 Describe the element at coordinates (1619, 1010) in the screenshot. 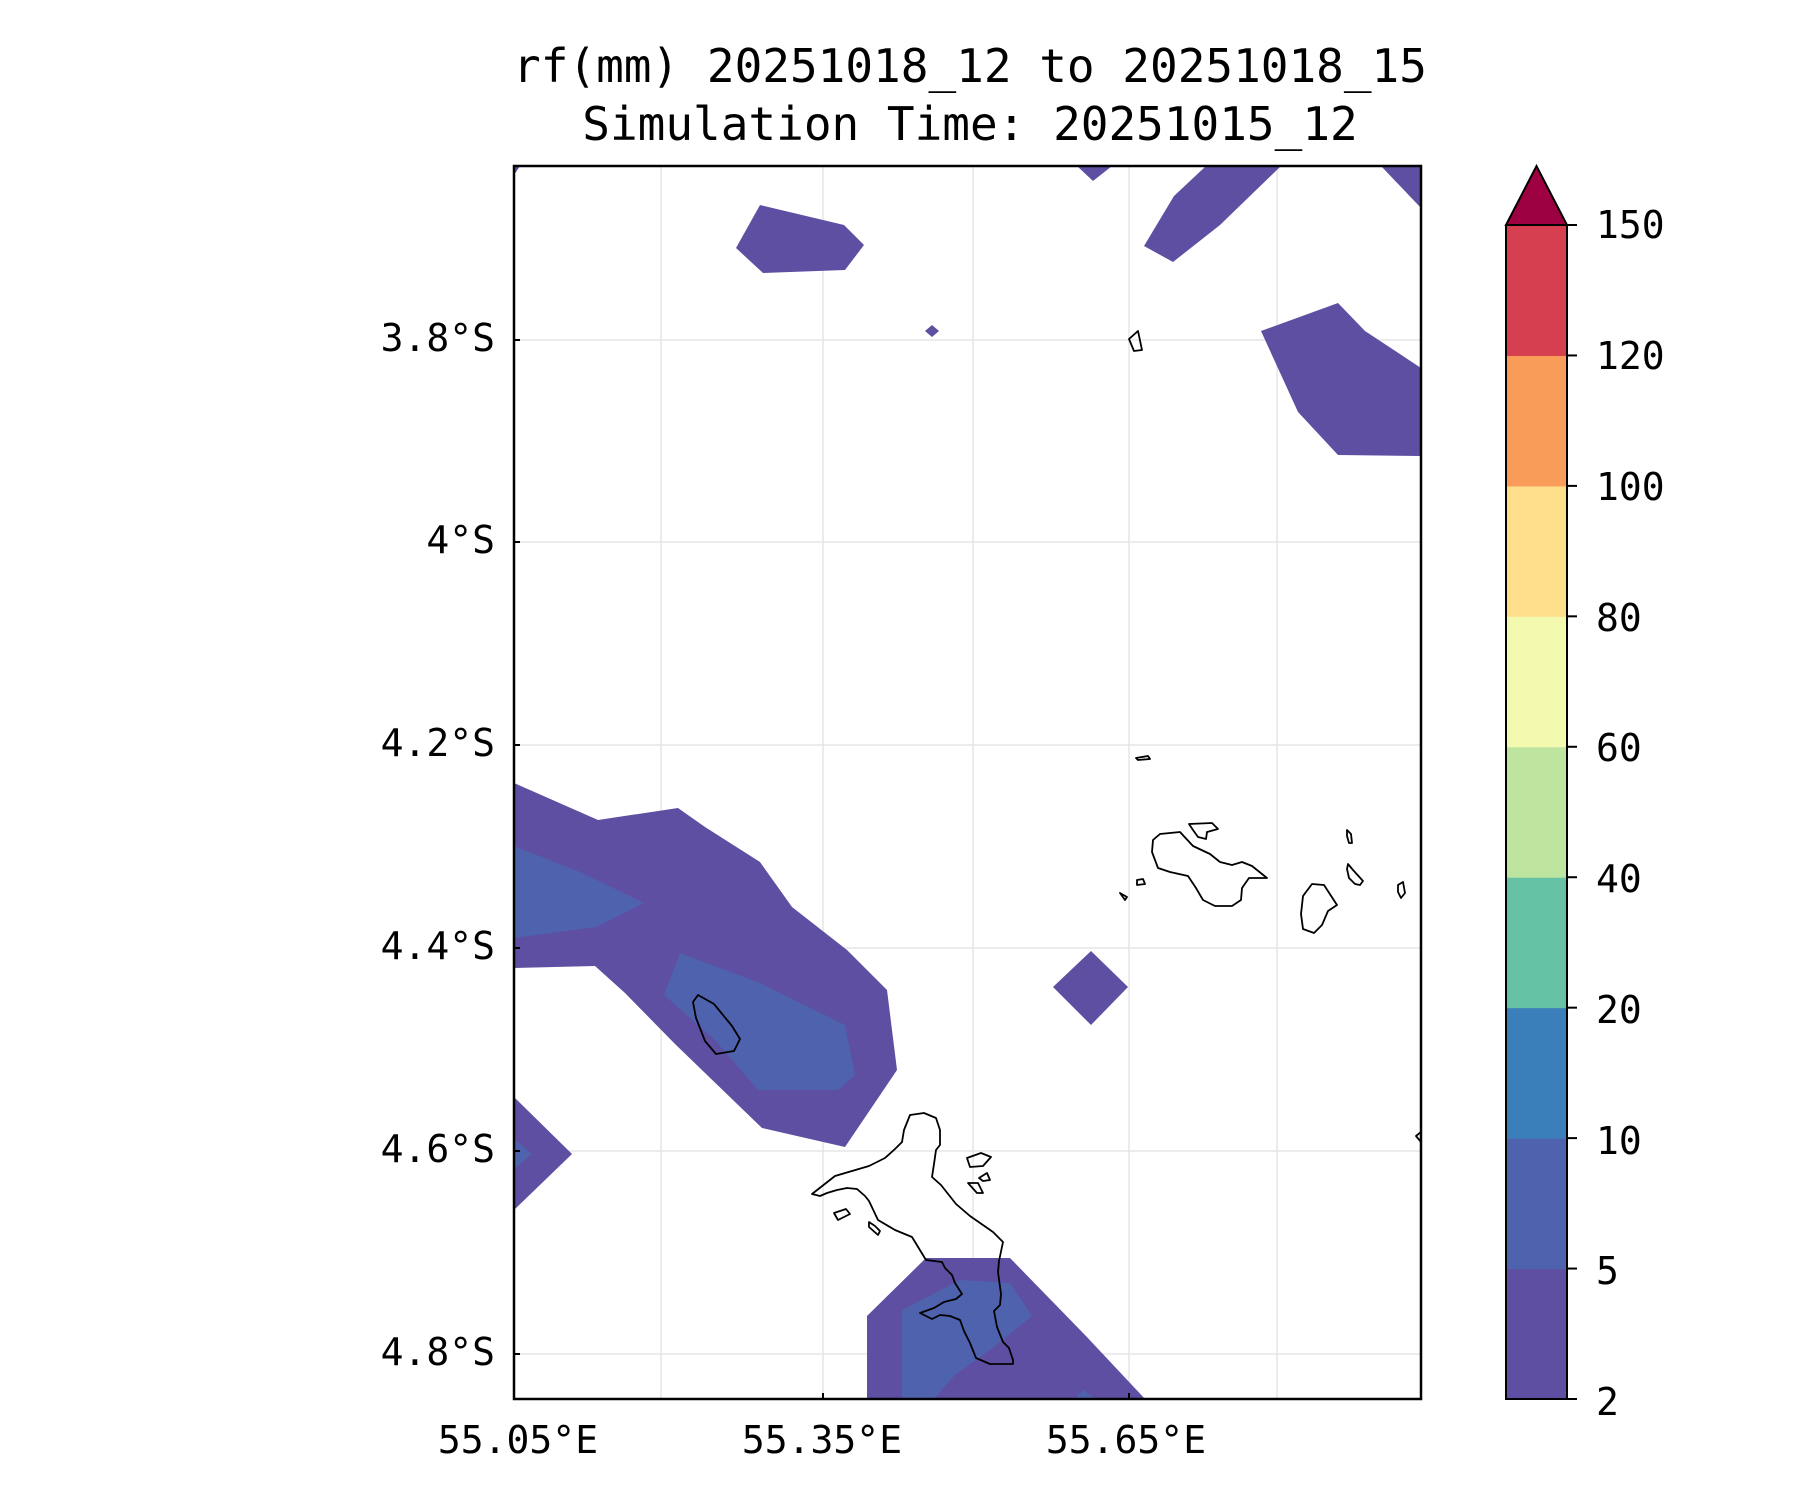

I see `colorbar-tick-label: 20` at that location.